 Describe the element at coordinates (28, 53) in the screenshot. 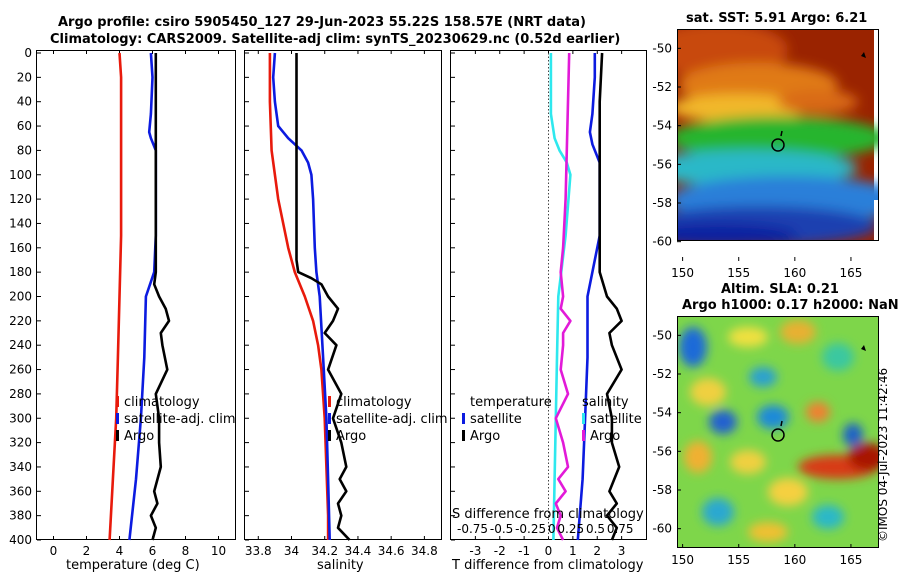

I see `y-tick-label: 0` at that location.